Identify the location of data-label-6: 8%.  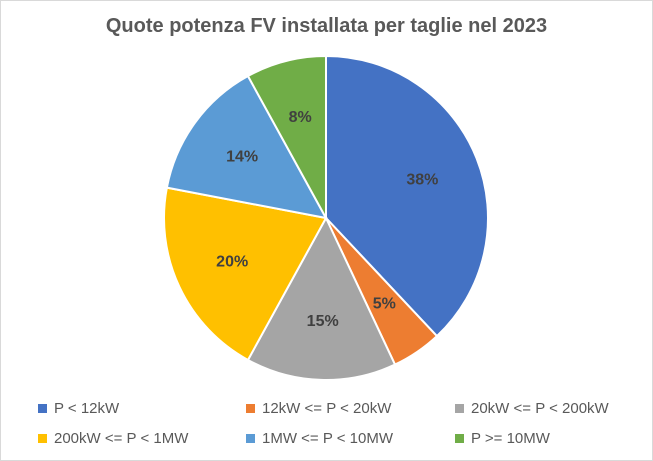
(300, 117).